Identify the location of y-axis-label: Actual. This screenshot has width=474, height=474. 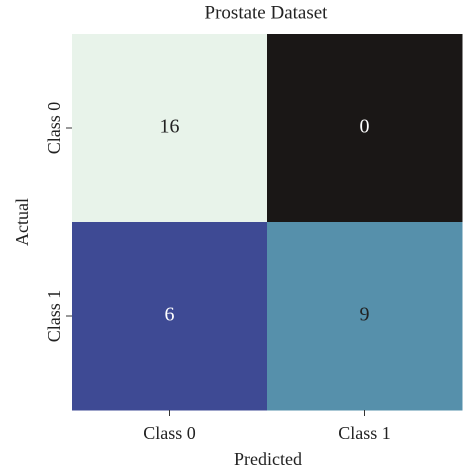
(22, 222).